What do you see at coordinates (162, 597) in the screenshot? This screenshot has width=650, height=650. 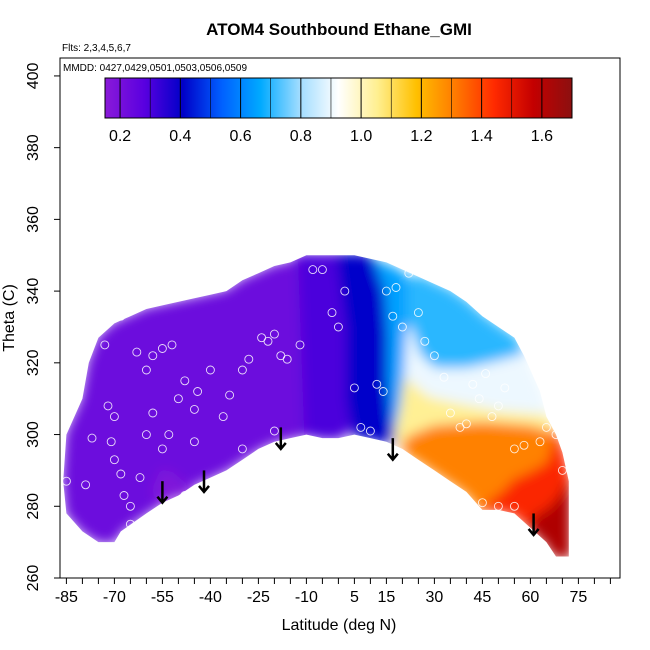 I see `x-tick-label: -55` at bounding box center [162, 597].